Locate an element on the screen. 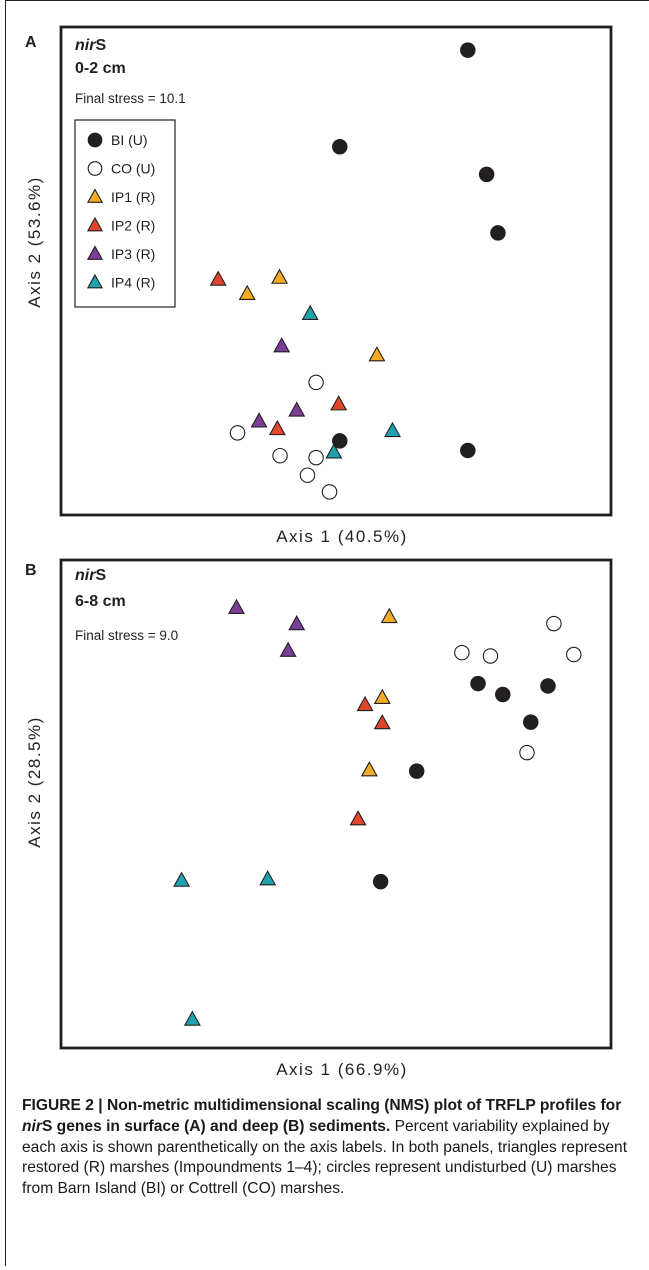  caption-label: FIGURE 2 | is located at coordinates (64, 1105).